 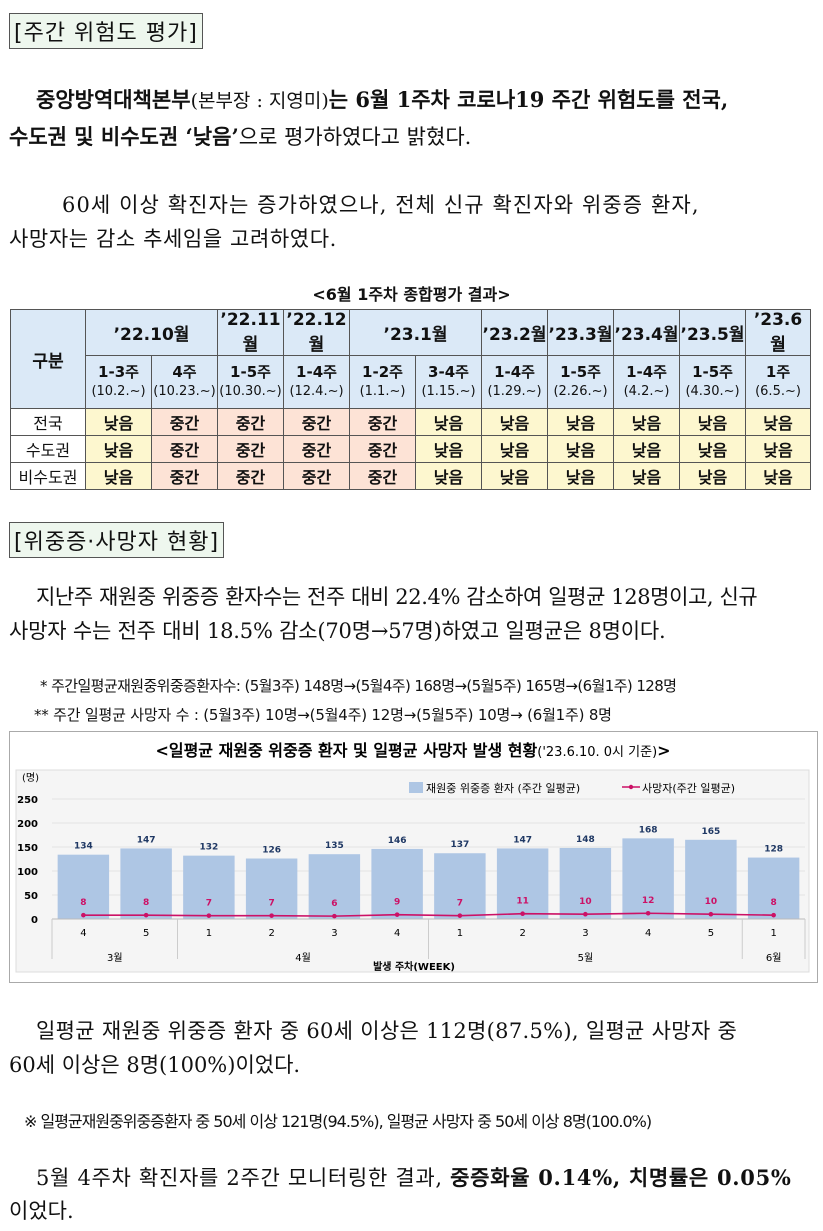 What do you see at coordinates (710, 832) in the screenshot?
I see `bar-value-label: 165` at bounding box center [710, 832].